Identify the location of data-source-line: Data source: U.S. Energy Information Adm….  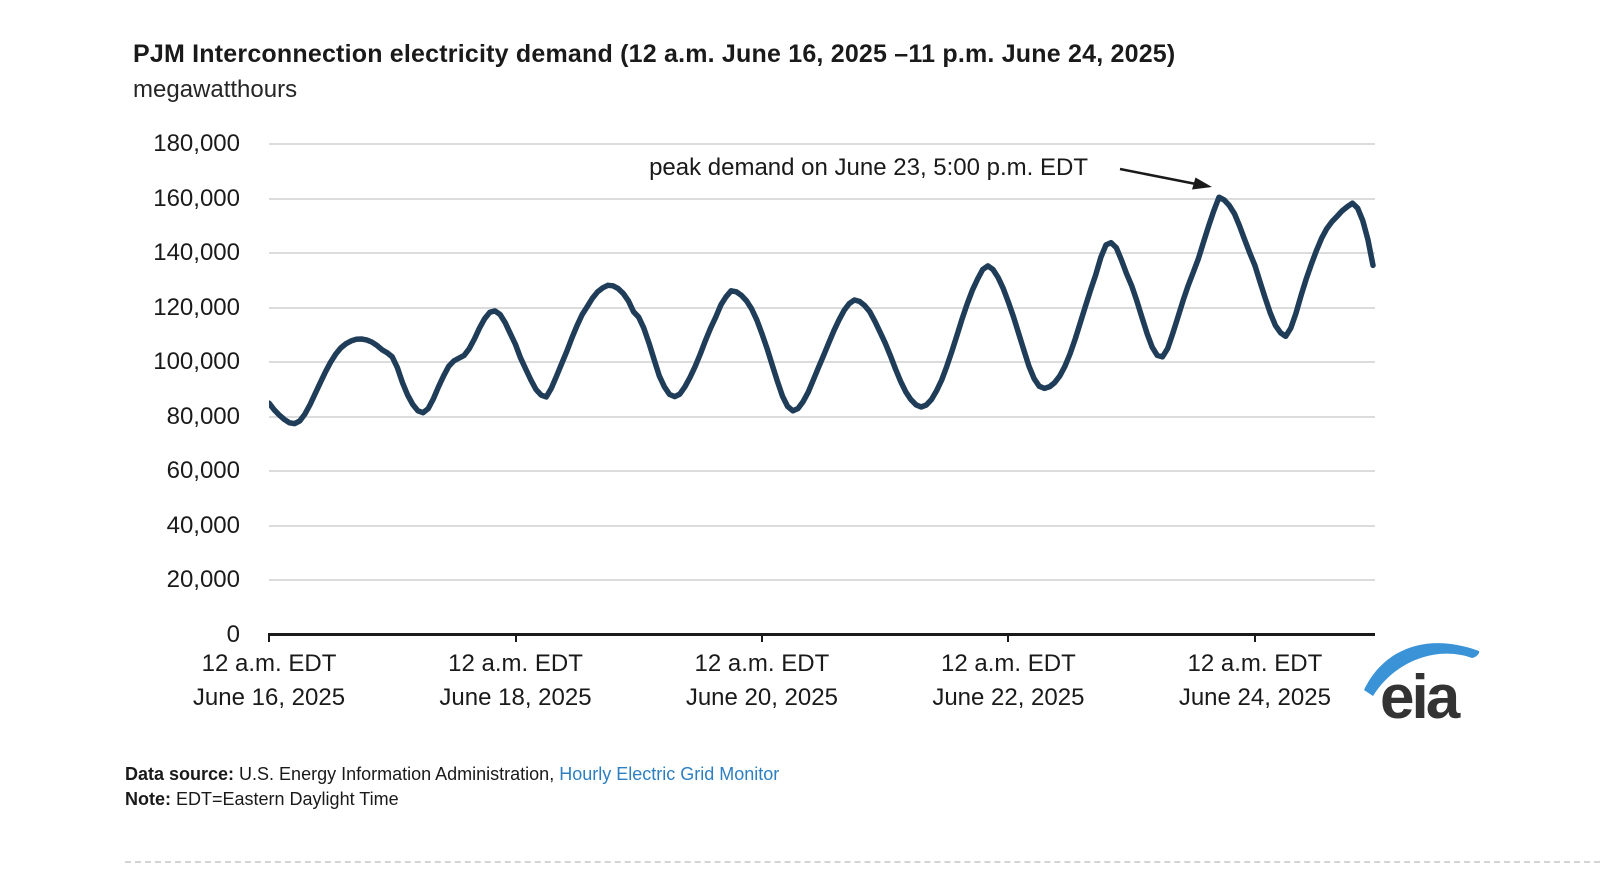
(452, 774).